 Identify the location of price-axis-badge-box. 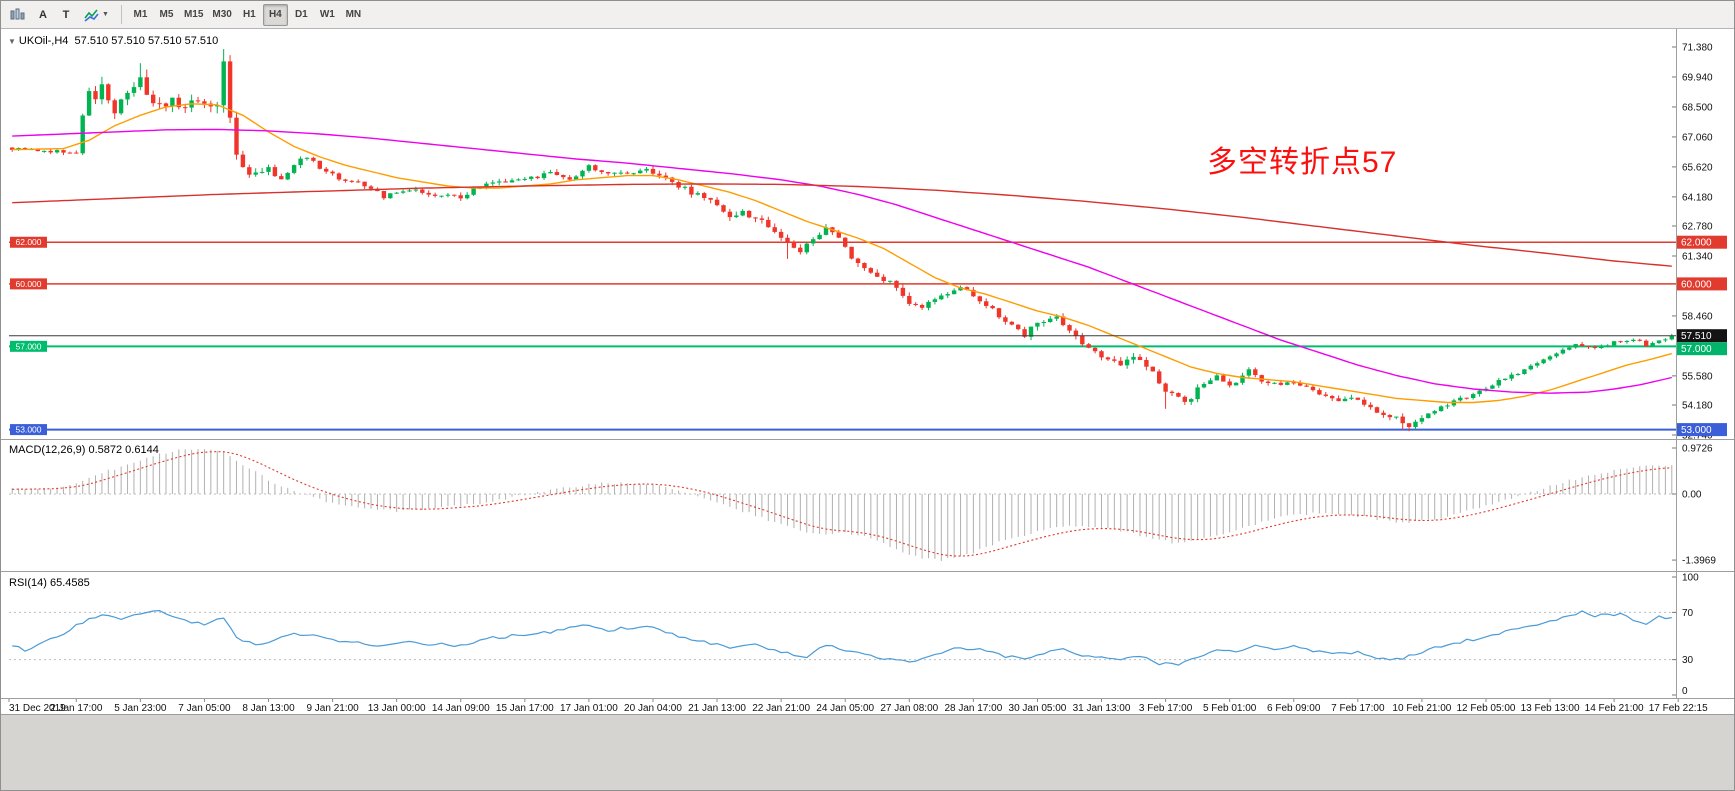
(1702, 336).